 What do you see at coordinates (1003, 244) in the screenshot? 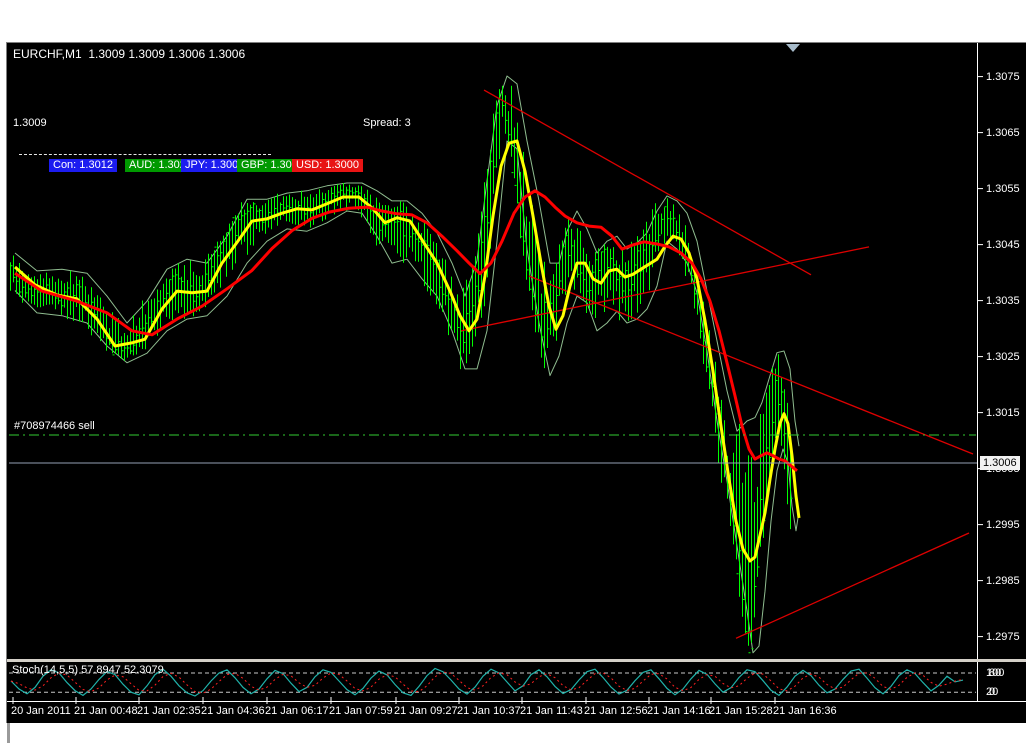
I see `price-axis-label: 1.3045` at bounding box center [1003, 244].